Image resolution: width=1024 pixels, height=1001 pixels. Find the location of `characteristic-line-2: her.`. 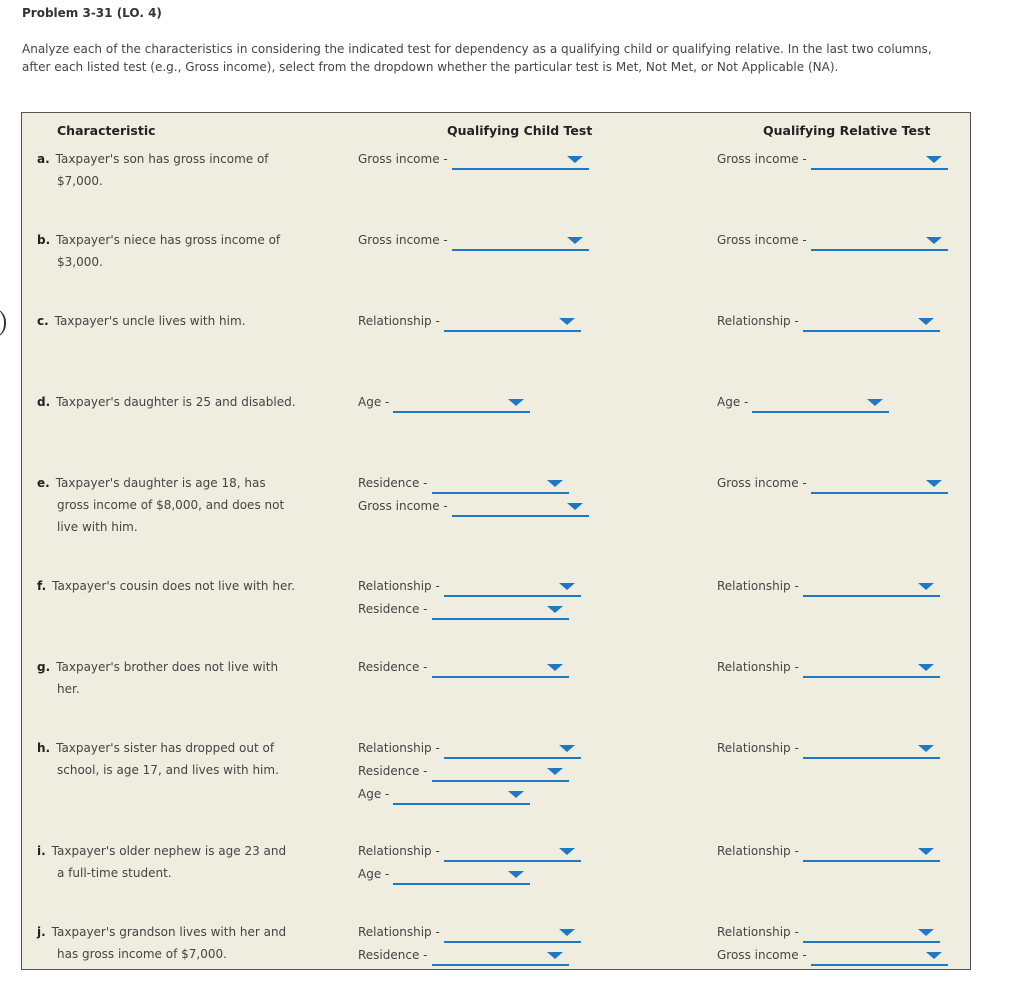

characteristic-line-2: her. is located at coordinates (68, 689).